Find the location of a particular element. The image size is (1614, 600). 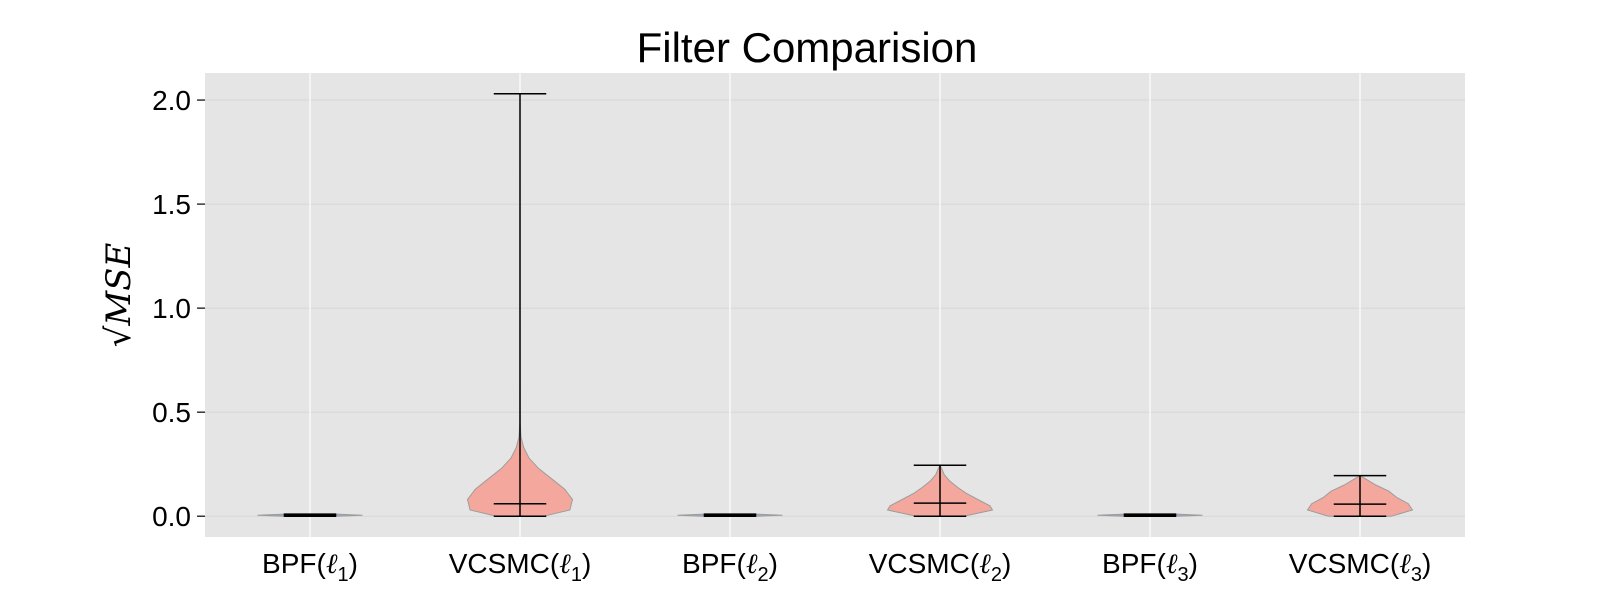

y-tick-label: 2.0 is located at coordinates (171, 100).